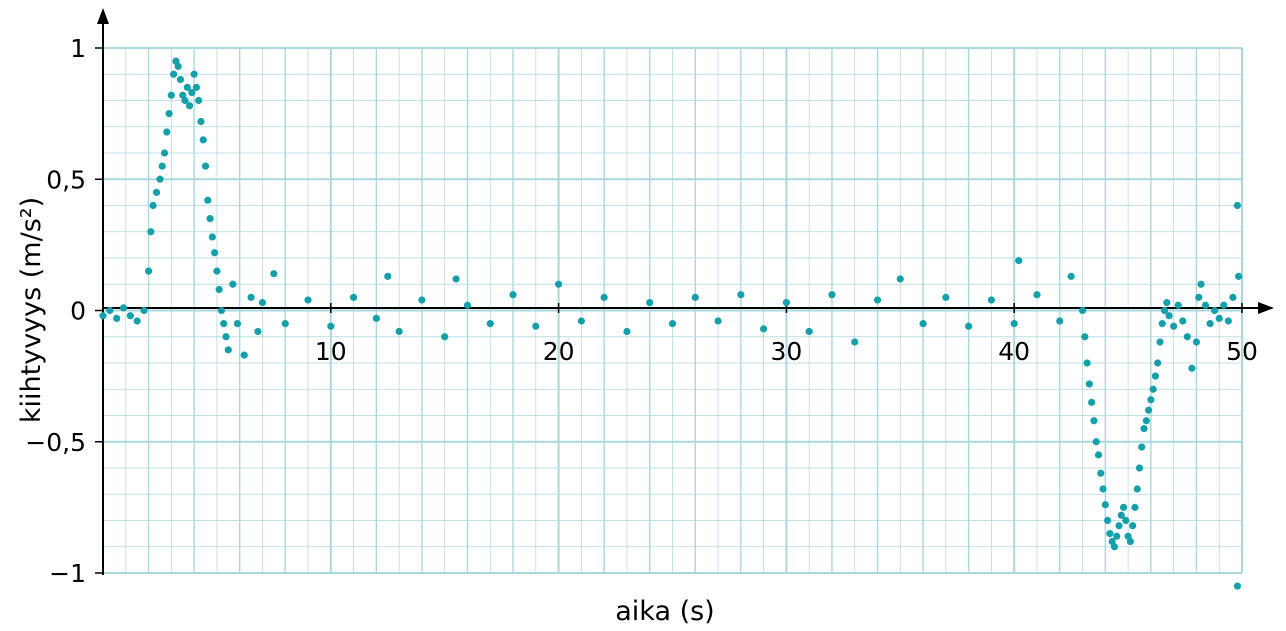  I want to click on x-tick-label: 10, so click(331, 351).